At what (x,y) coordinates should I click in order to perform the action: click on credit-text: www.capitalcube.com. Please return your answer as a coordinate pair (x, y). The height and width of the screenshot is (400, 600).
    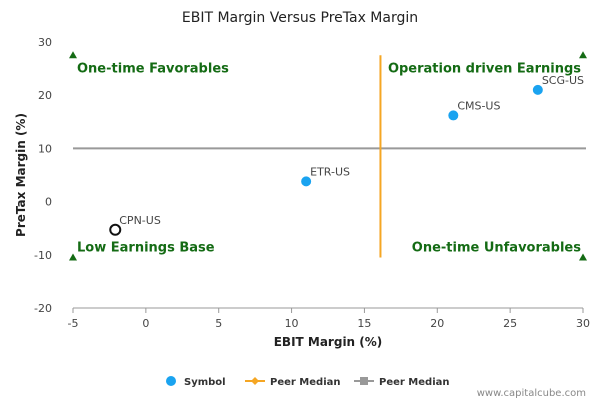
    Looking at the image, I should click on (531, 393).